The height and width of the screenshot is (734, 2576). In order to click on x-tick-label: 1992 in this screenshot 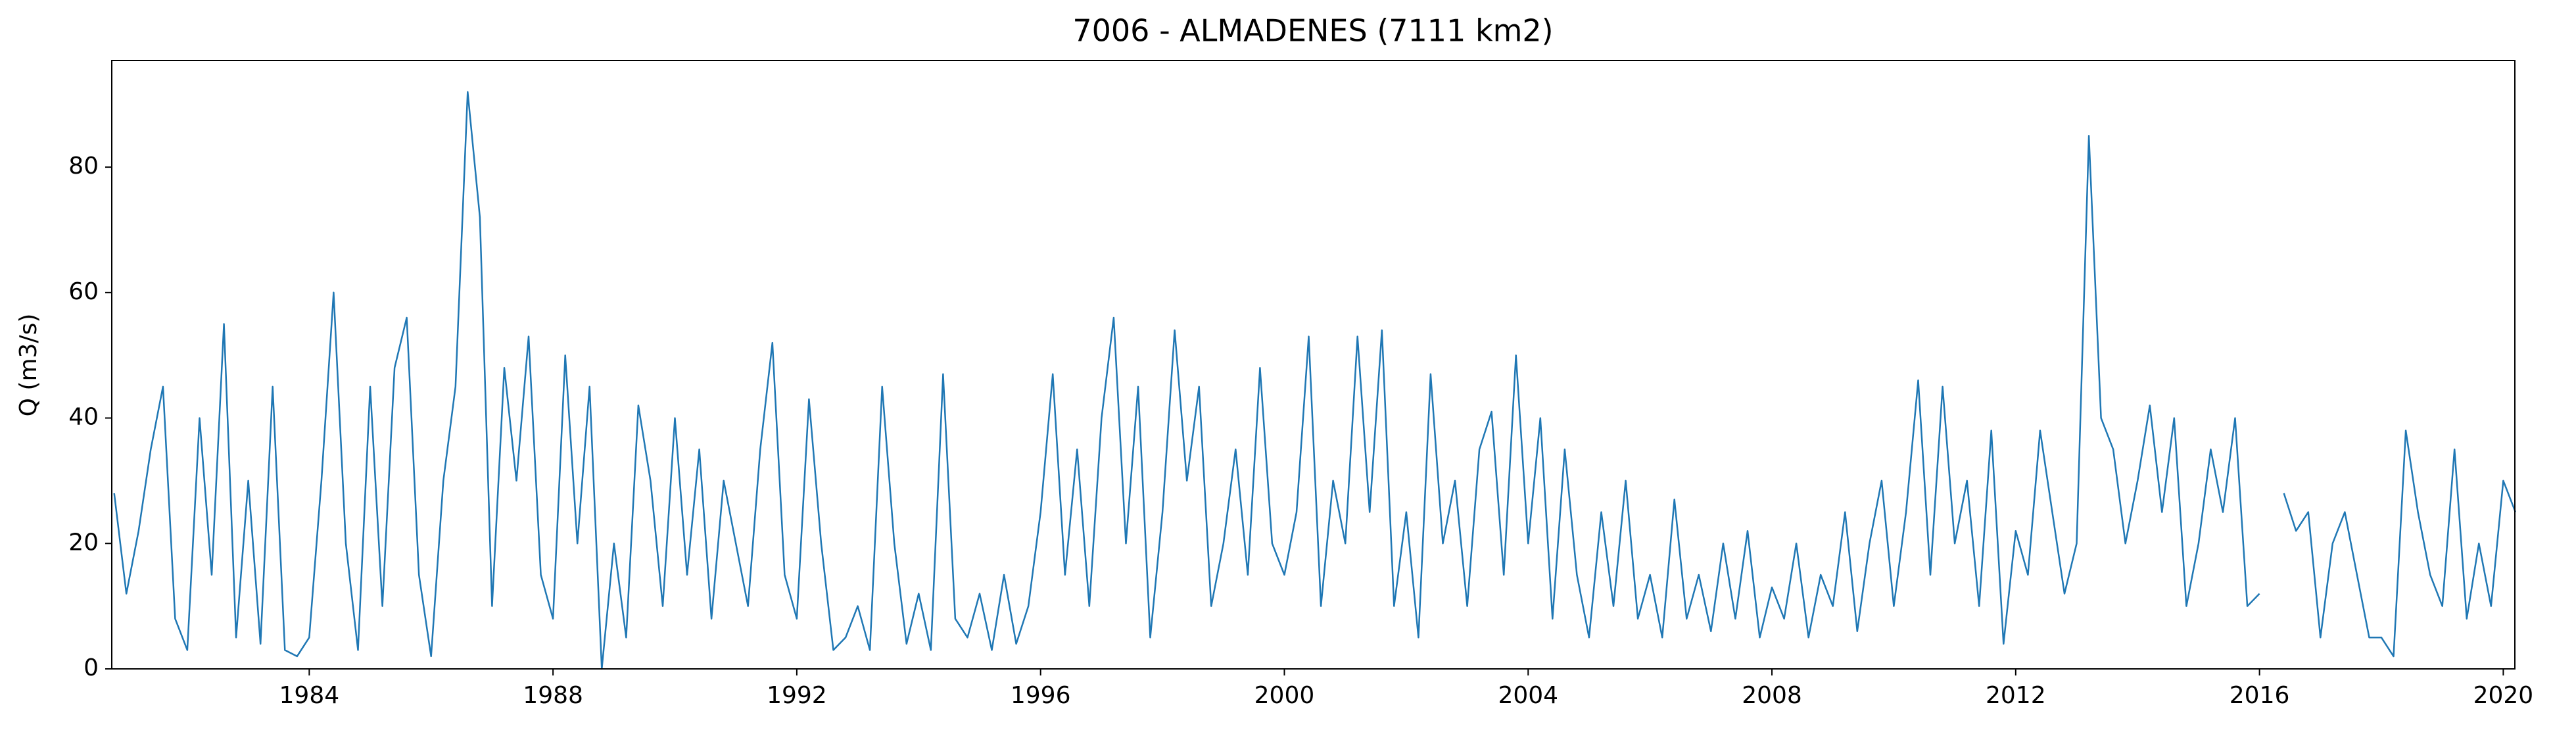, I will do `click(797, 695)`.